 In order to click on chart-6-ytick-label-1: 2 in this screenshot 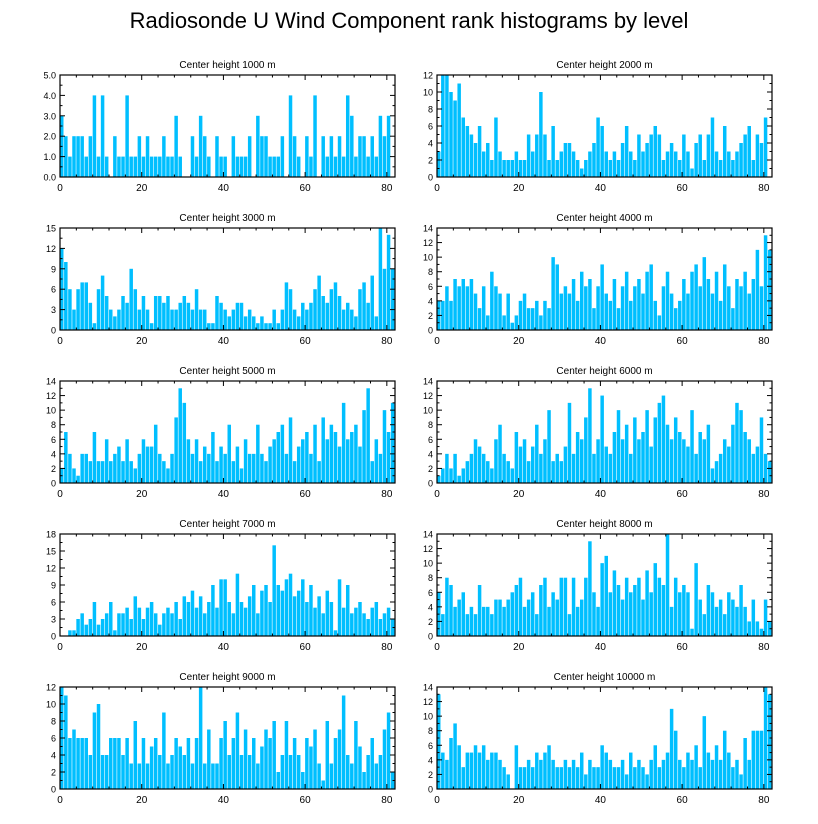, I will do `click(430, 469)`.